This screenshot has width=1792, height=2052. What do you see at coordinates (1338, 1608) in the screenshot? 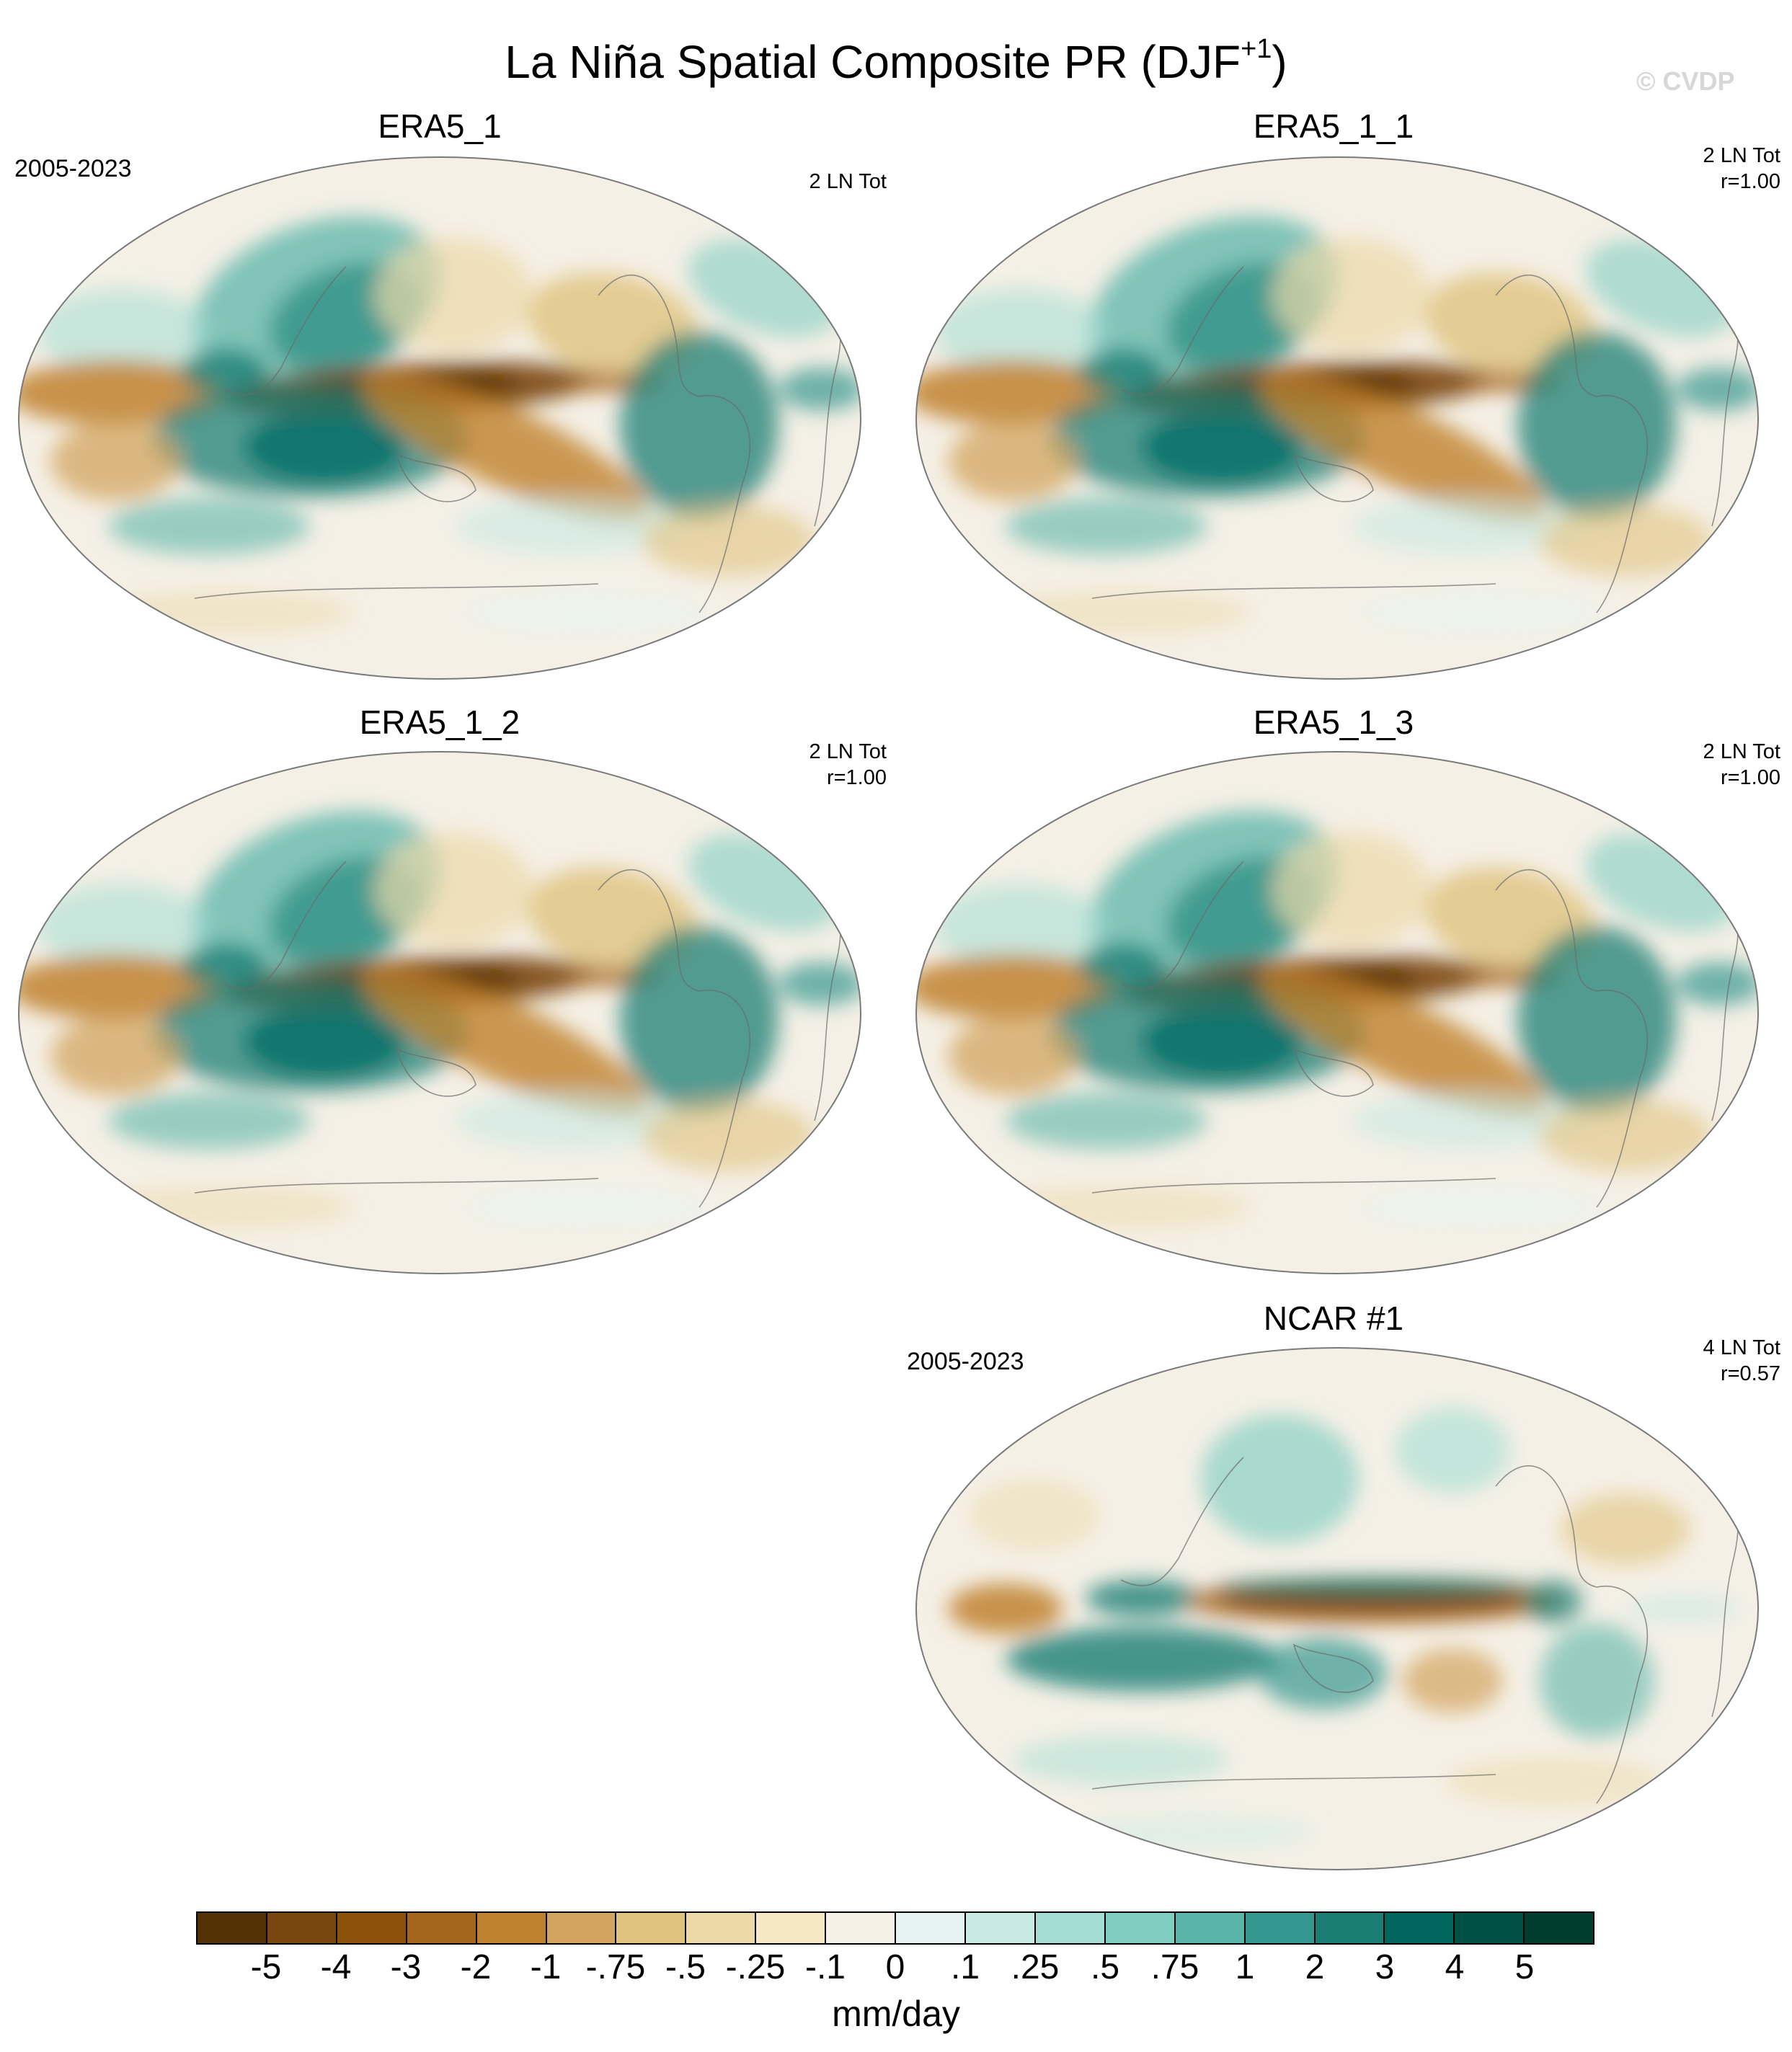
I see `map-panel-p5` at bounding box center [1338, 1608].